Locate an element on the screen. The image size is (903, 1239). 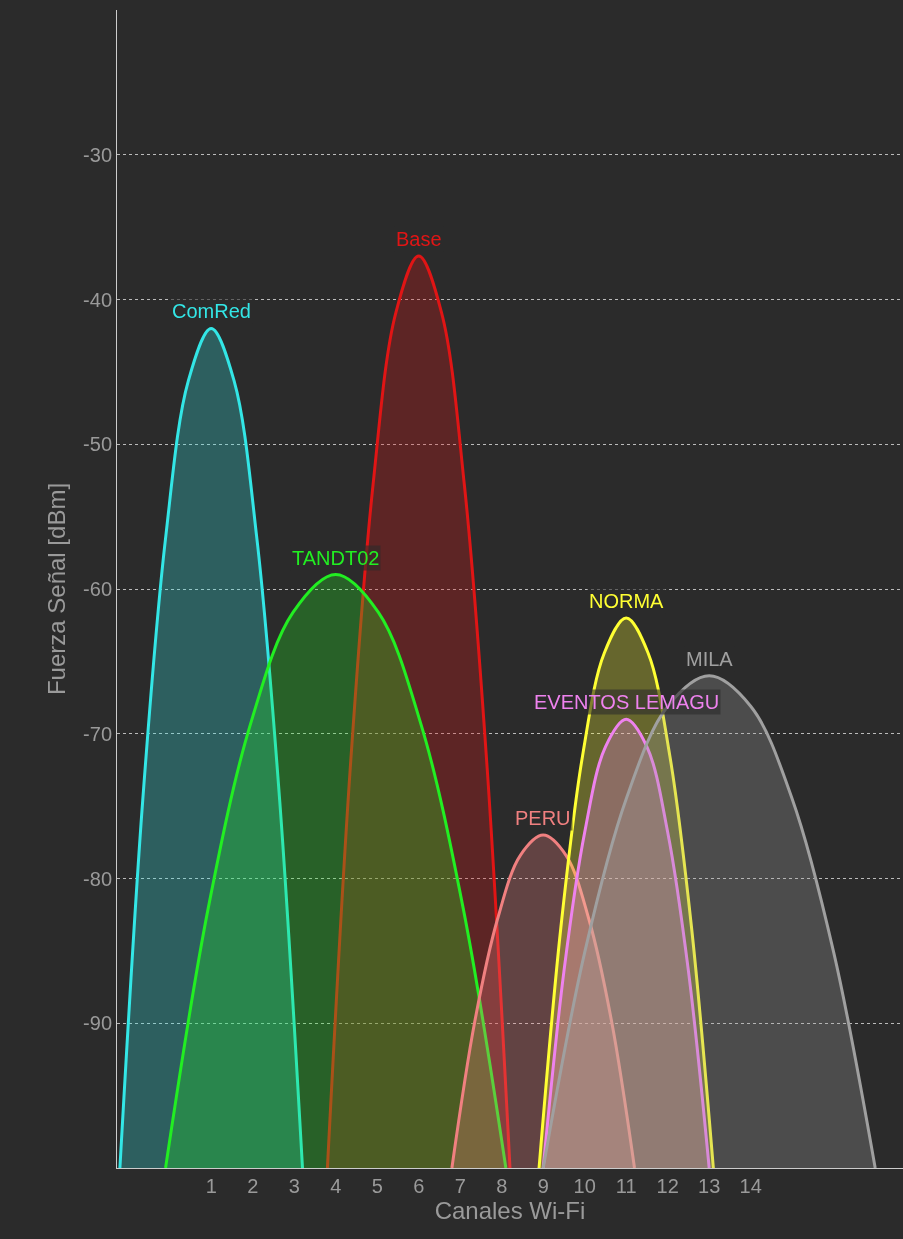
y-tick-label: -40 is located at coordinates (97, 299).